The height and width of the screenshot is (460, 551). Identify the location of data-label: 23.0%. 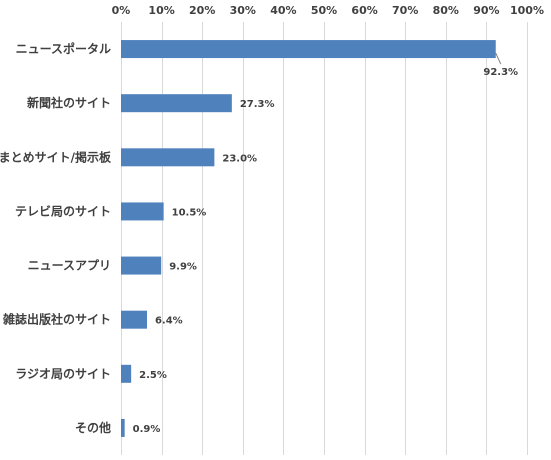
(239, 158).